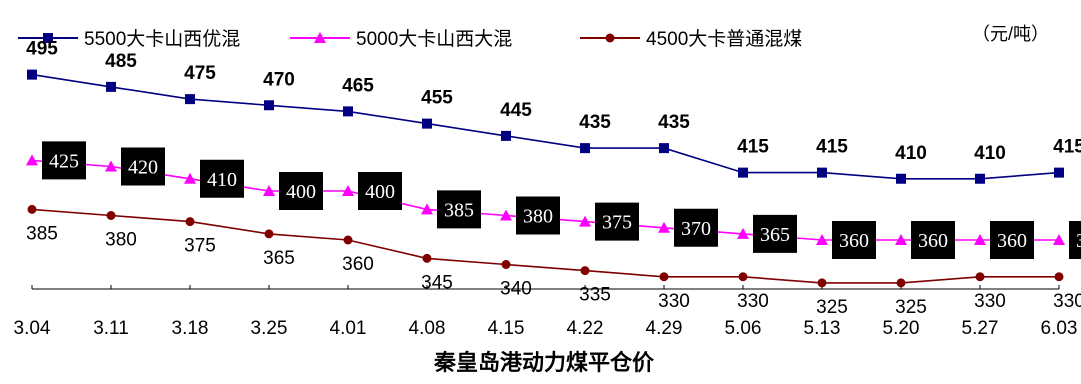 The image size is (1081, 384). I want to click on data-label: 340, so click(516, 289).